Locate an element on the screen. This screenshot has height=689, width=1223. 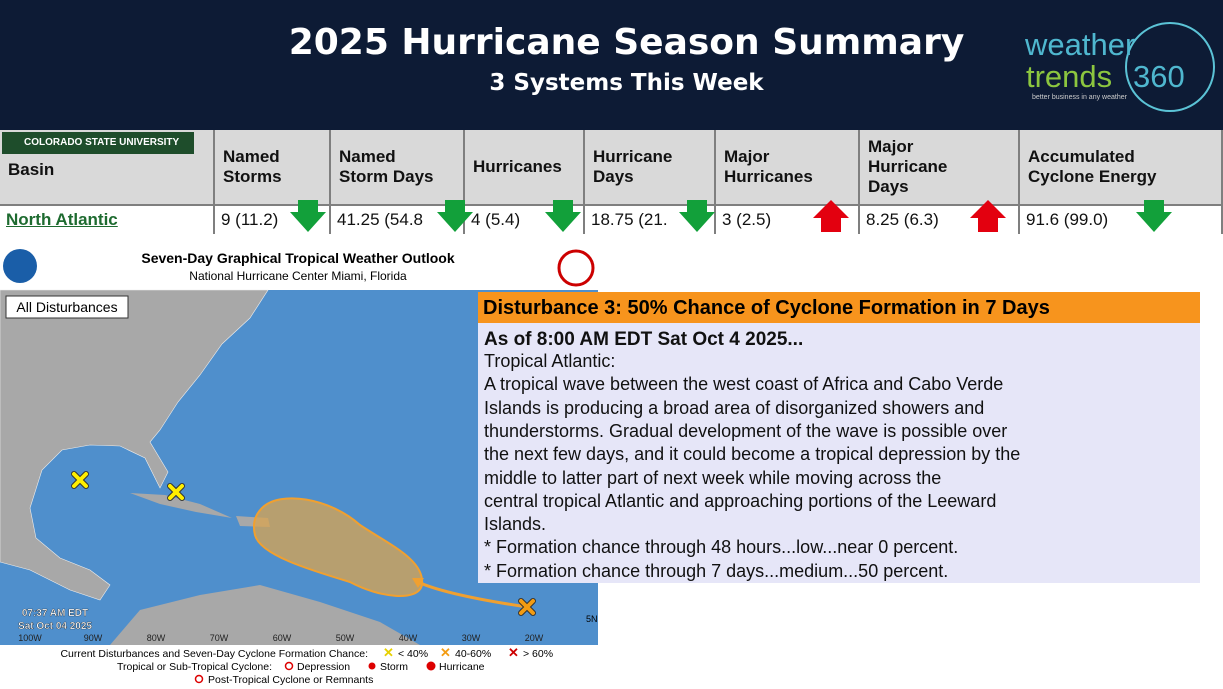
column-header: Named Storm Days is located at coordinates (398, 167).